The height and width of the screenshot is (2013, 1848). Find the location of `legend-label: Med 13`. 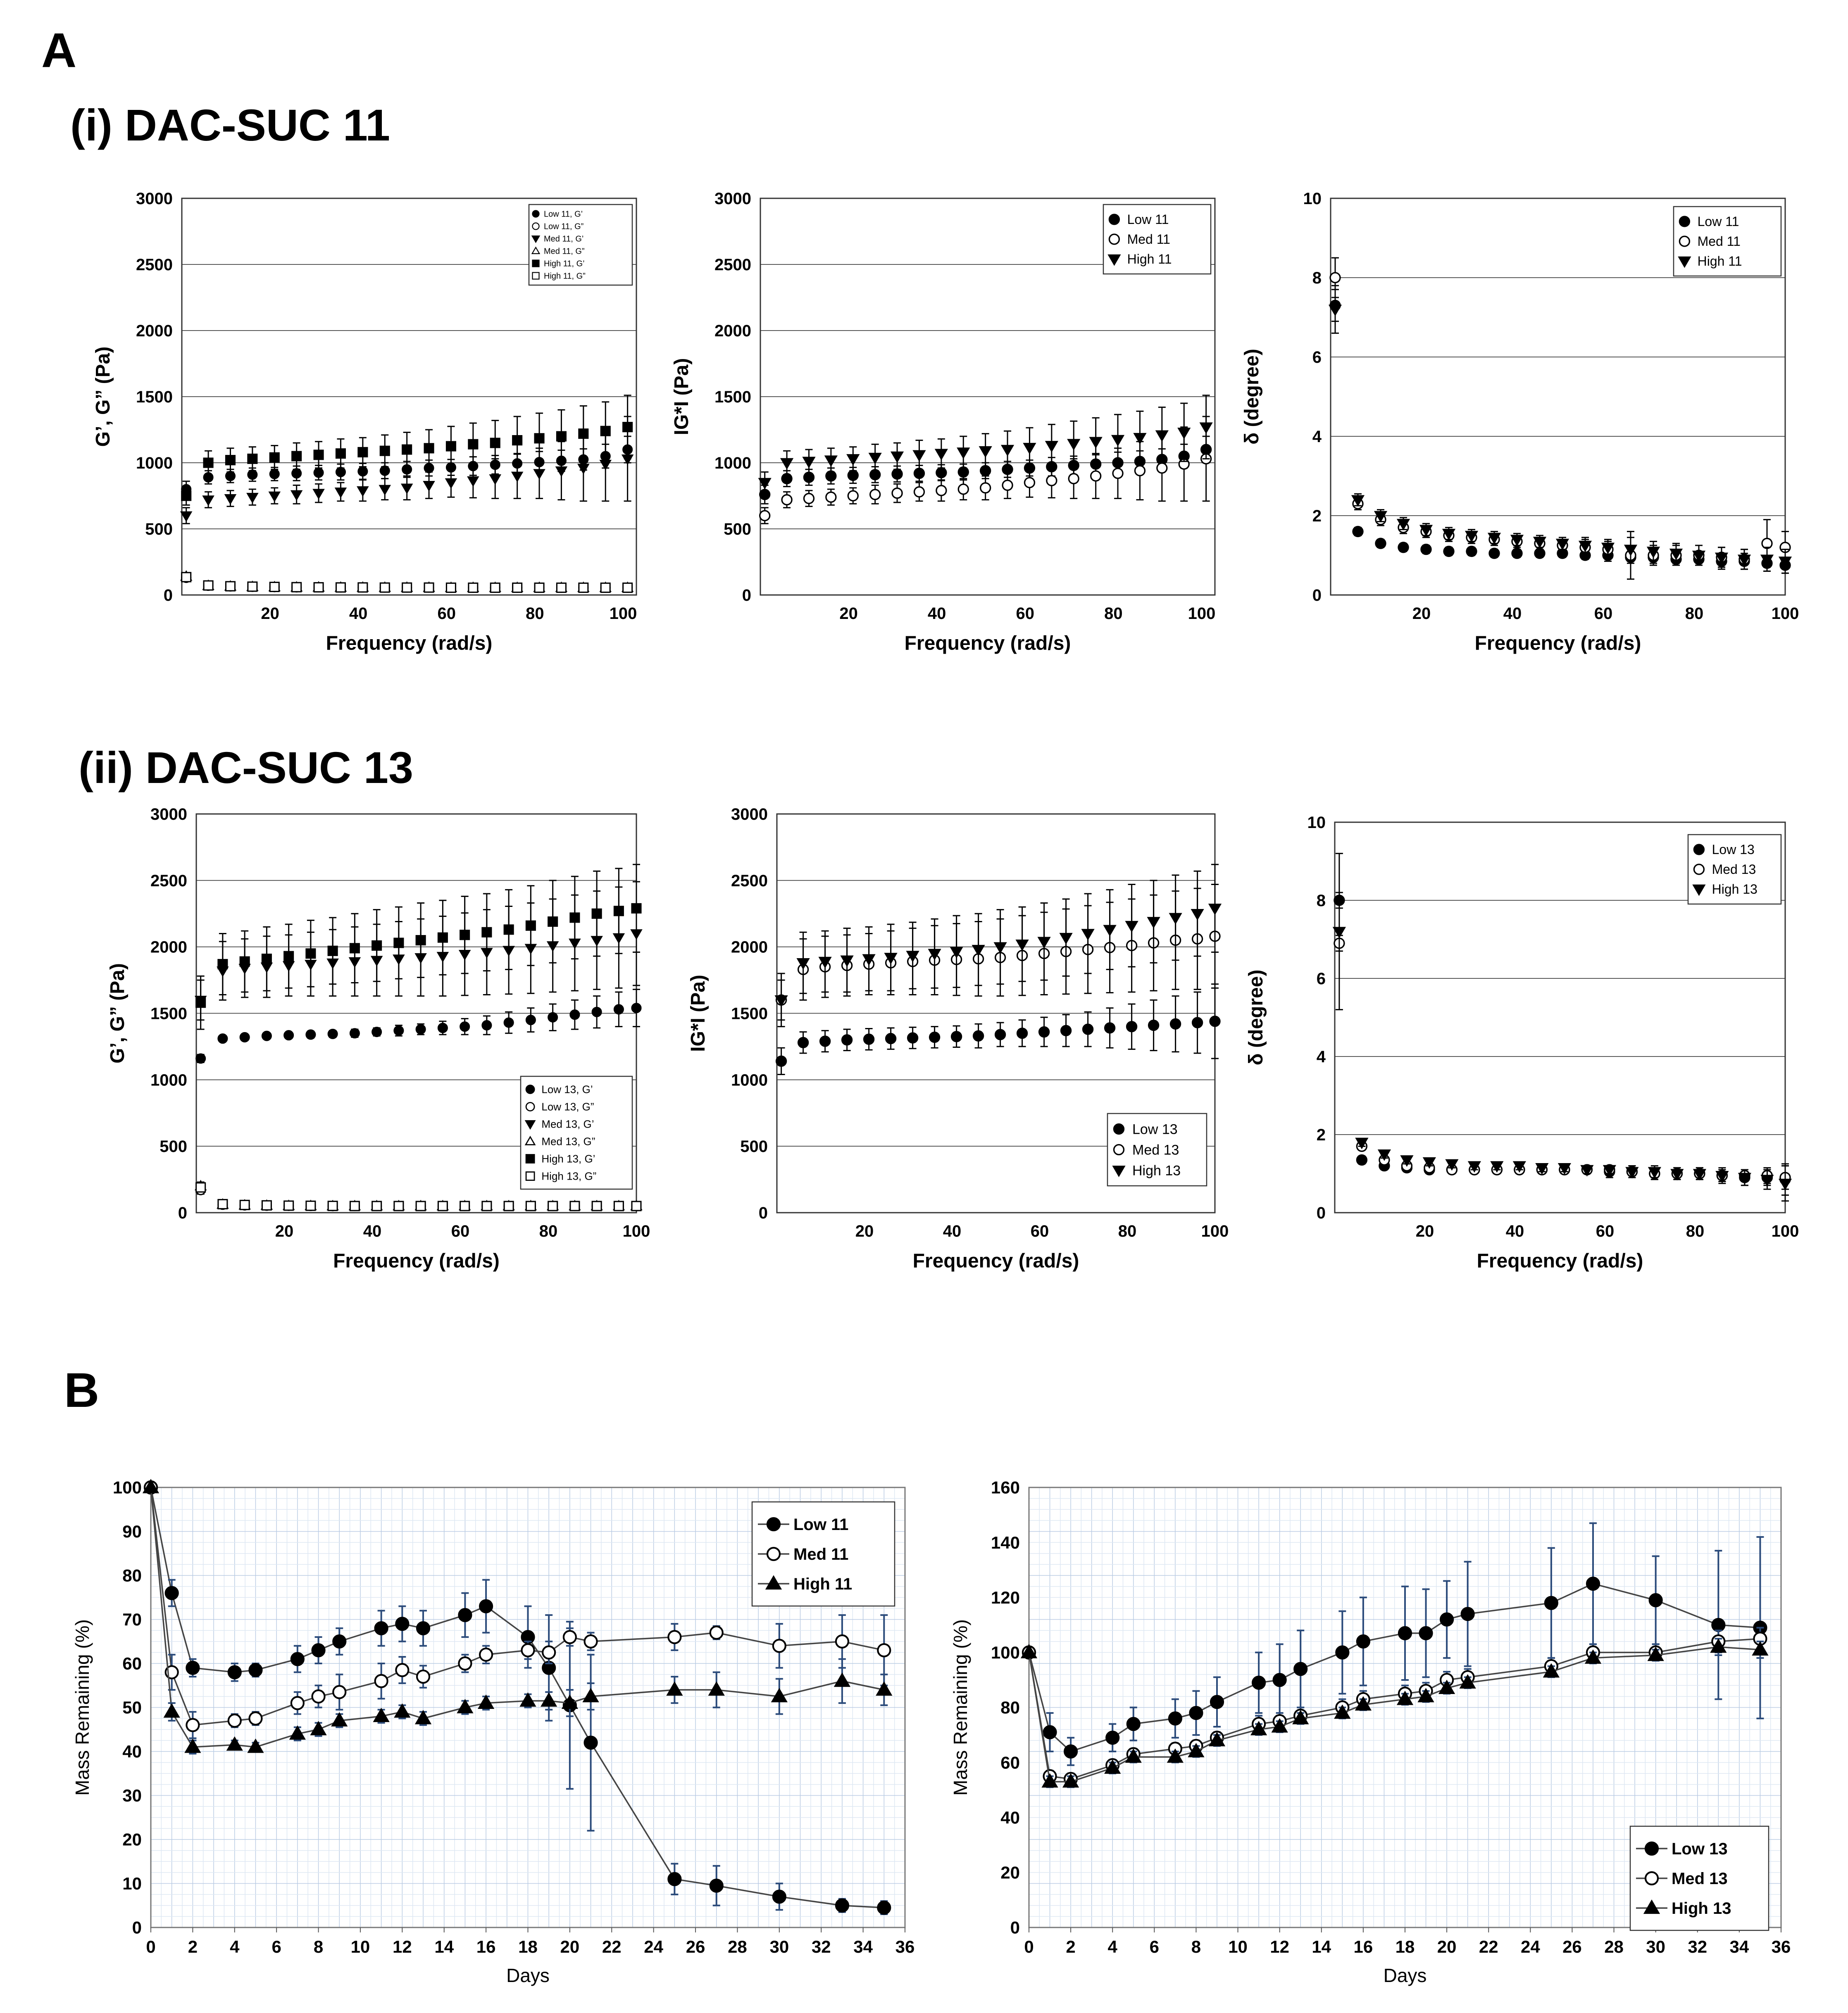

legend-label: Med 13 is located at coordinates (1155, 1150).